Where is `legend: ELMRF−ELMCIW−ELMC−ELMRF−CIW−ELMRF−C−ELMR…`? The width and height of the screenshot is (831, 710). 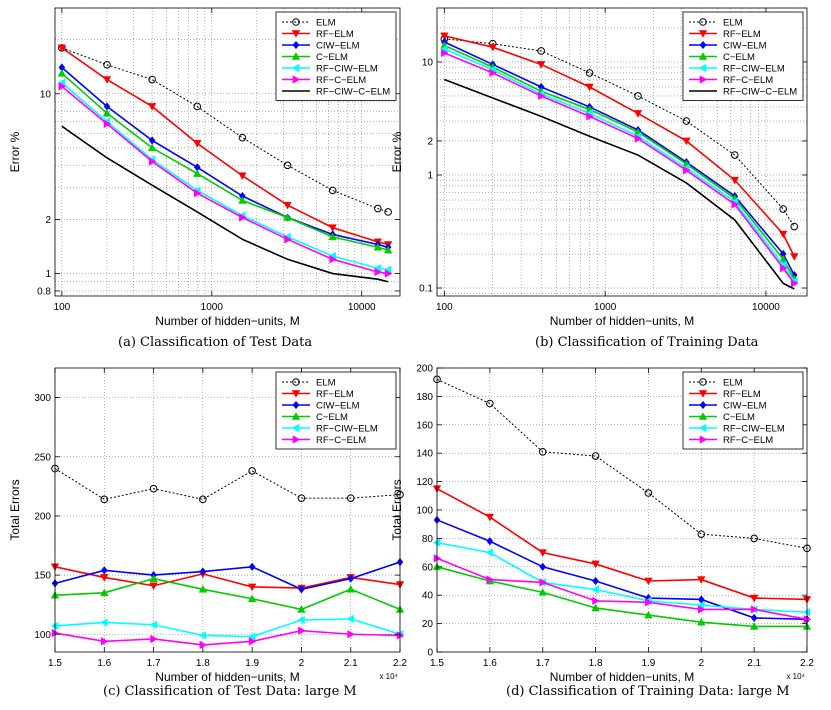
legend: ELMRF−ELMCIW−ELMC−ELMRF−CIW−ELMRF−C−ELMR… is located at coordinates (743, 56).